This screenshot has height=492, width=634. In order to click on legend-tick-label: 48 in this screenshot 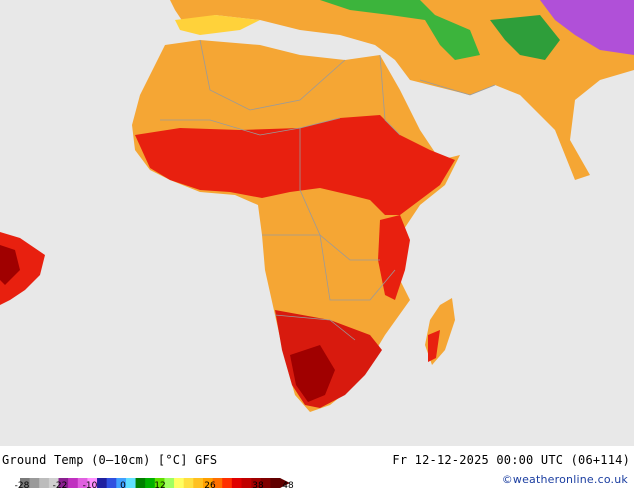, I will do `click(288, 486)`.